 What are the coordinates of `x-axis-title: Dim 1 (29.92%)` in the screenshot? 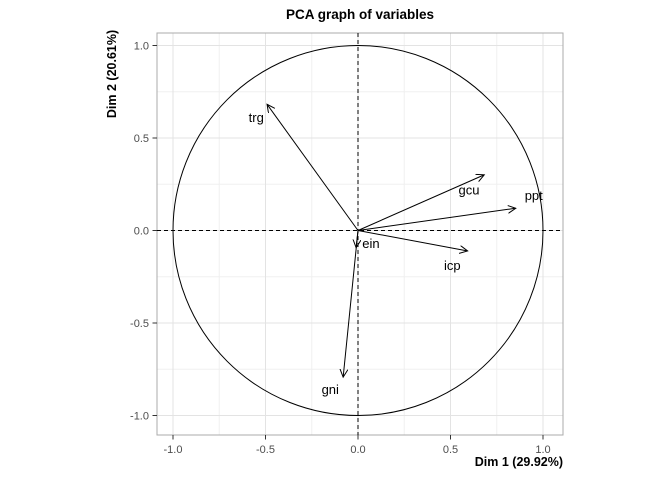 It's located at (519, 462).